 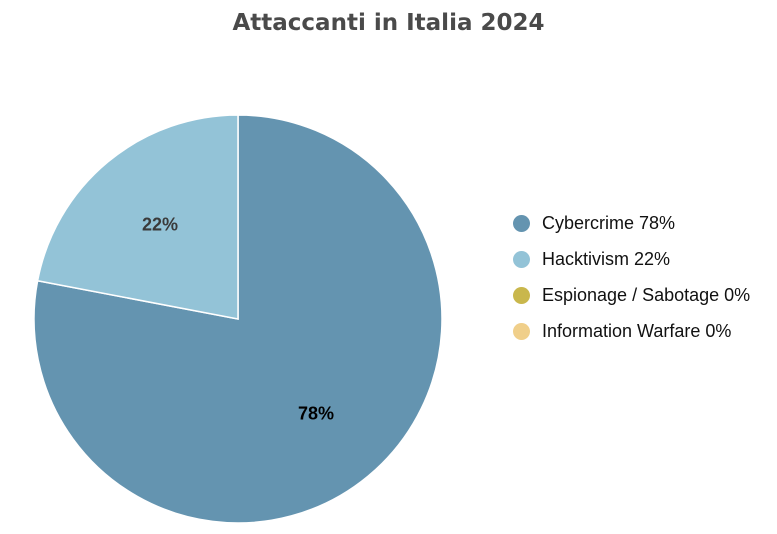 I want to click on legend-item-espionage-sabotage: Espionage / Sabotage 0%, so click(x=631, y=295).